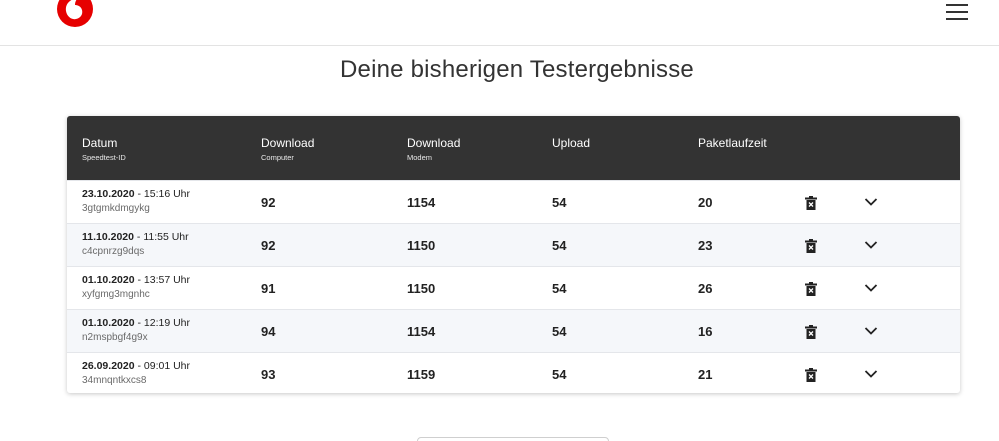 This screenshot has width=999, height=441. I want to click on row-latency: 23, so click(705, 245).